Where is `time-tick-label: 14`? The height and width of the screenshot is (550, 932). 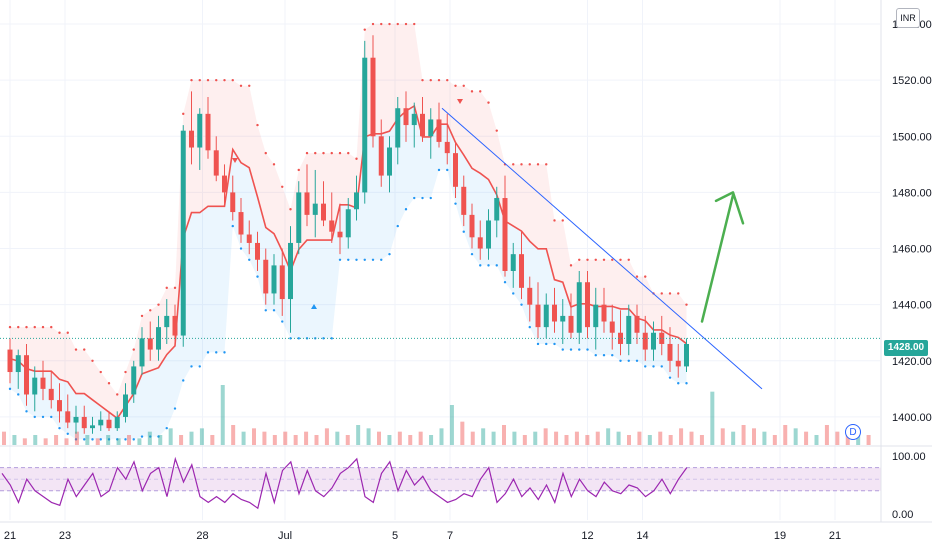 time-tick-label: 14 is located at coordinates (642, 536).